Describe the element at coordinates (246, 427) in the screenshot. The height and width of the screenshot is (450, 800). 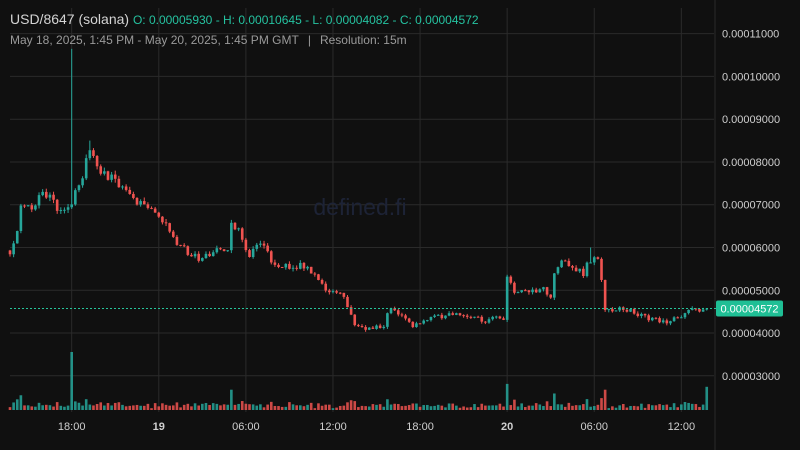
I see `x-tick-label: 06:00` at that location.